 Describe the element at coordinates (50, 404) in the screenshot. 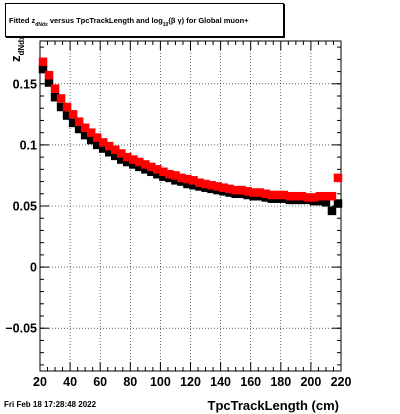

I see `timestamp: Fri Feb 18 17:28:48 2022` at that location.